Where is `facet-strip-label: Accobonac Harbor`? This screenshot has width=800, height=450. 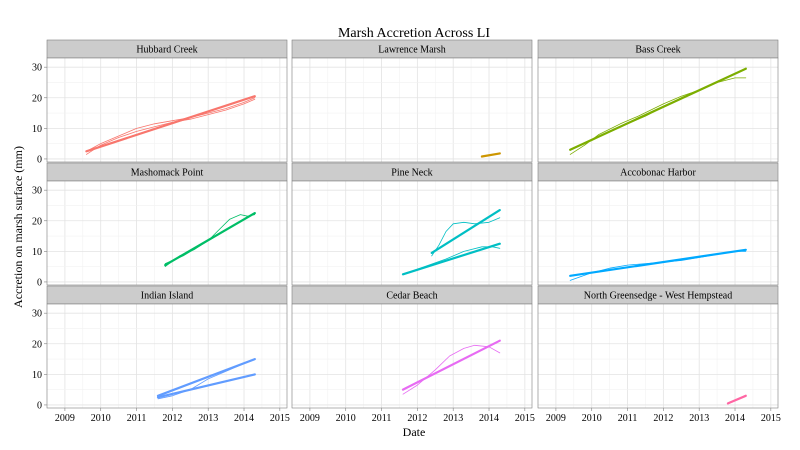
facet-strip-label: Accobonac Harbor is located at coordinates (658, 173).